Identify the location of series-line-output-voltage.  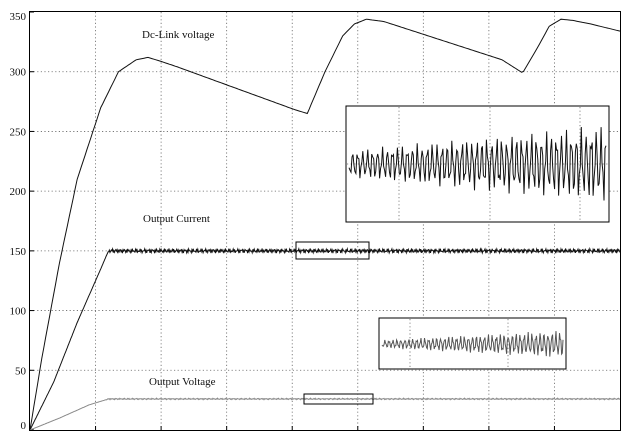
(325, 414).